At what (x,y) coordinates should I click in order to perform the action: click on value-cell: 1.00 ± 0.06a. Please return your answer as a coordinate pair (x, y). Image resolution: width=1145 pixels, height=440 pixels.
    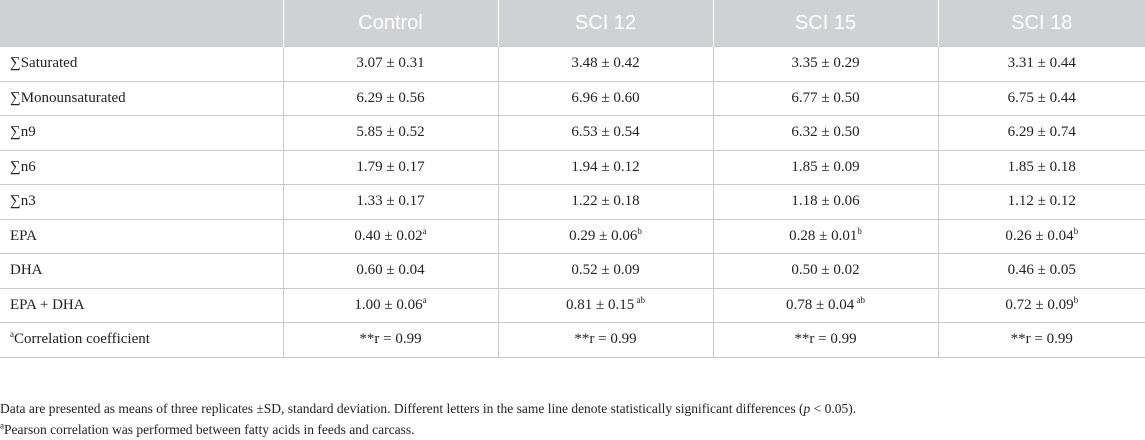
    Looking at the image, I should click on (390, 305).